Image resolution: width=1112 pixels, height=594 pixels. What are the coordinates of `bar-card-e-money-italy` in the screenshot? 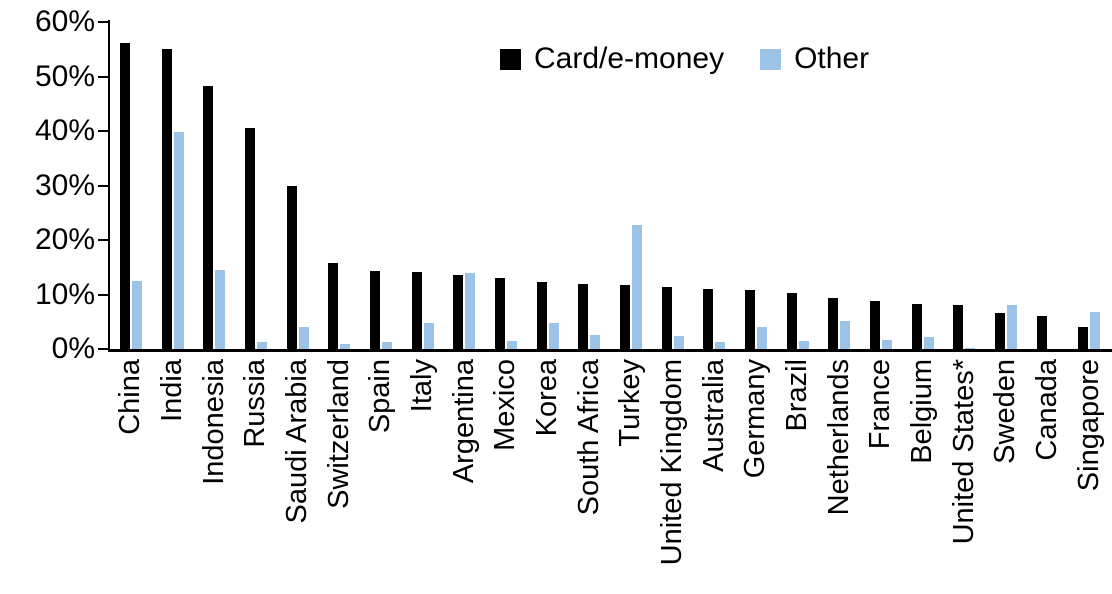 It's located at (416, 310).